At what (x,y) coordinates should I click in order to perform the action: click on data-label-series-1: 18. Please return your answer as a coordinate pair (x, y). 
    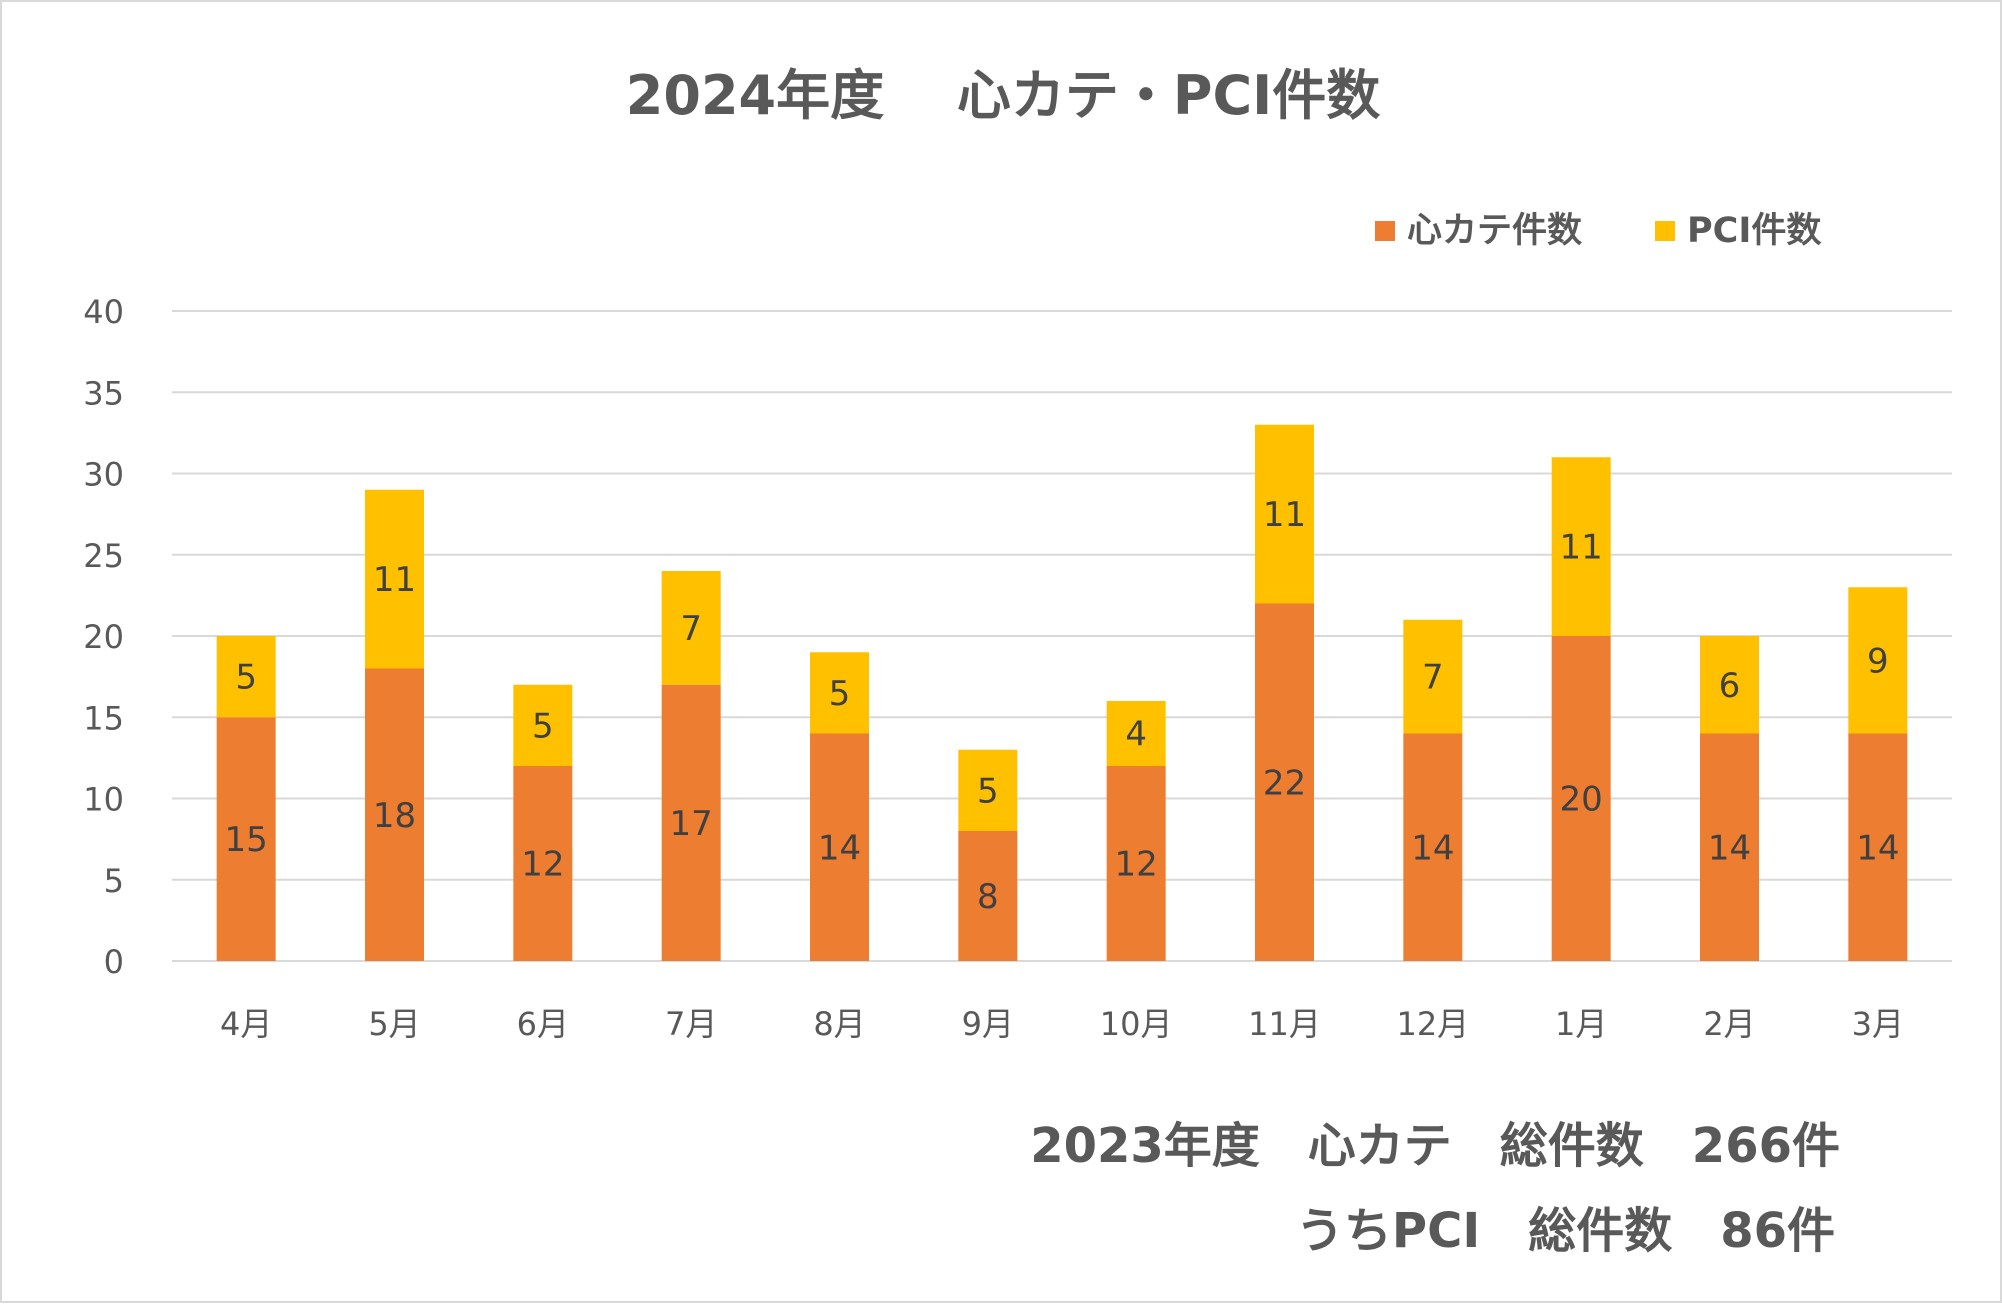
    Looking at the image, I should click on (394, 816).